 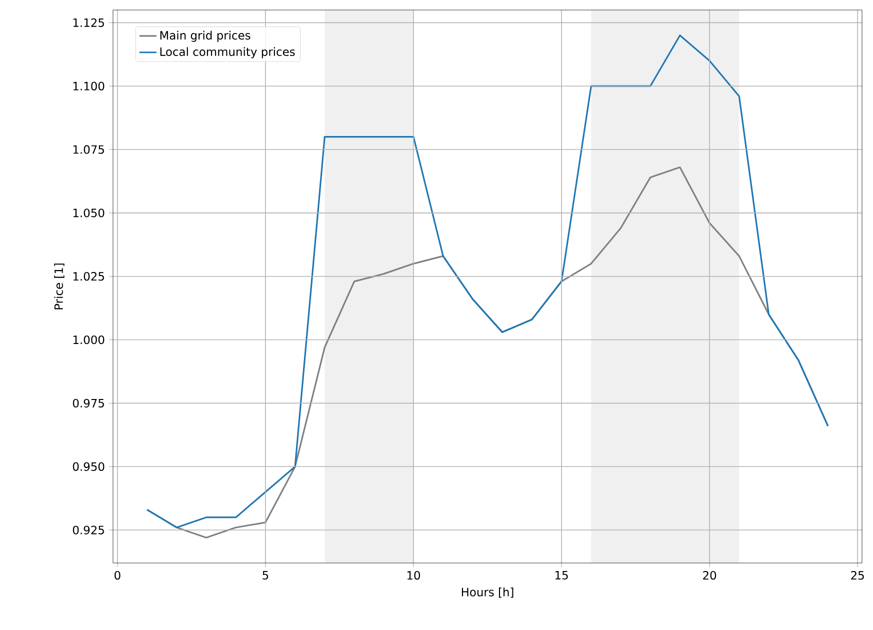 What do you see at coordinates (88, 339) in the screenshot?
I see `y-tick-label: 1.000` at bounding box center [88, 339].